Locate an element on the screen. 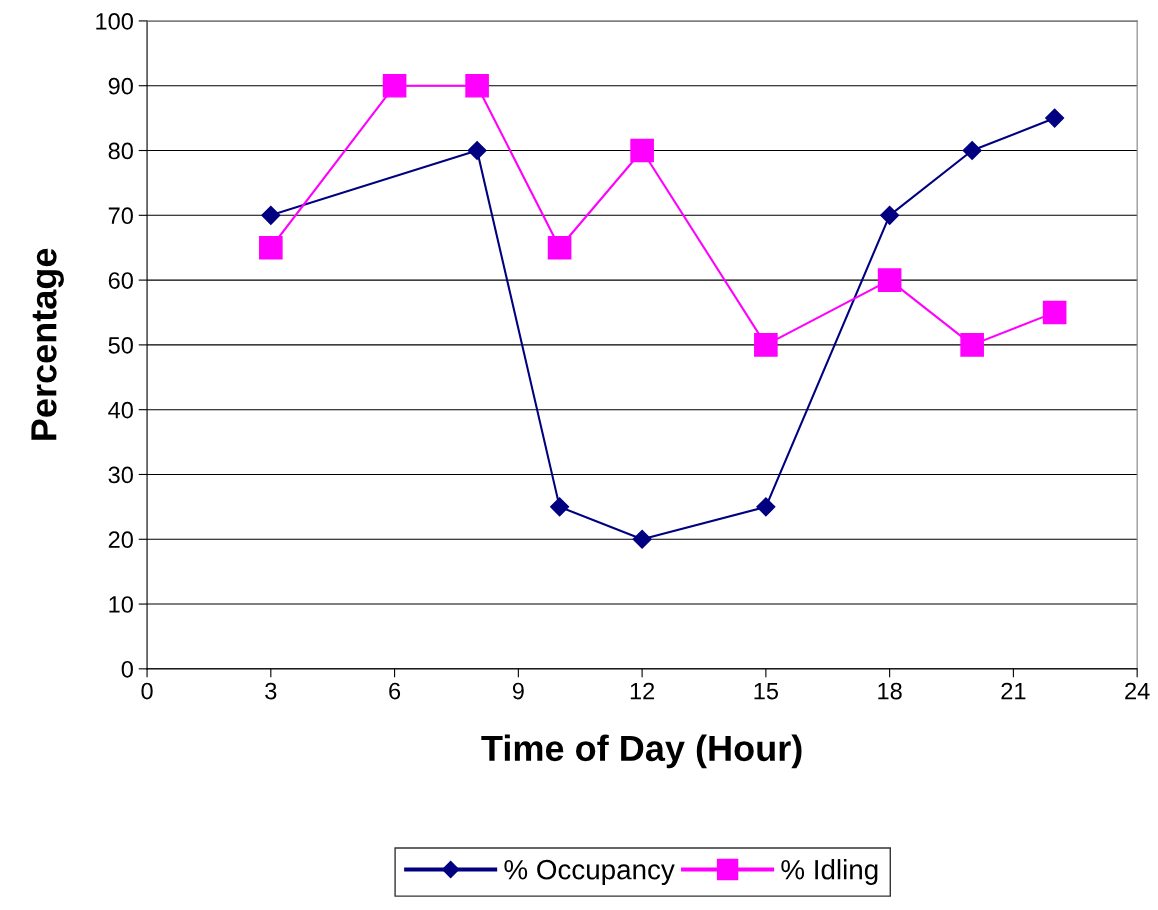 The width and height of the screenshot is (1158, 910). y-tick-label: 20 is located at coordinates (120, 540).